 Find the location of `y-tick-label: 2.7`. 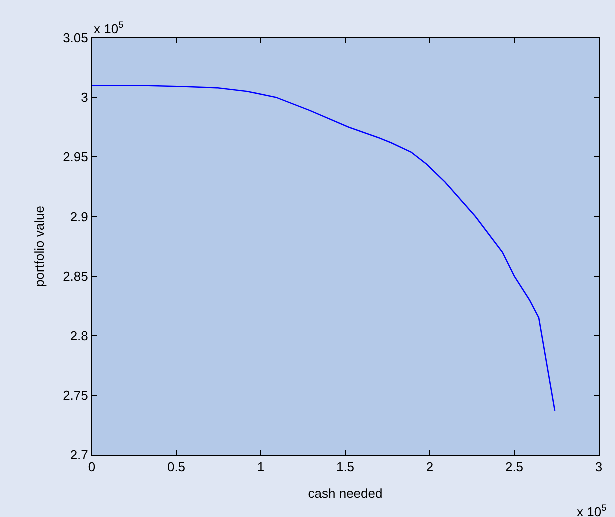

y-tick-label: 2.7 is located at coordinates (79, 455).